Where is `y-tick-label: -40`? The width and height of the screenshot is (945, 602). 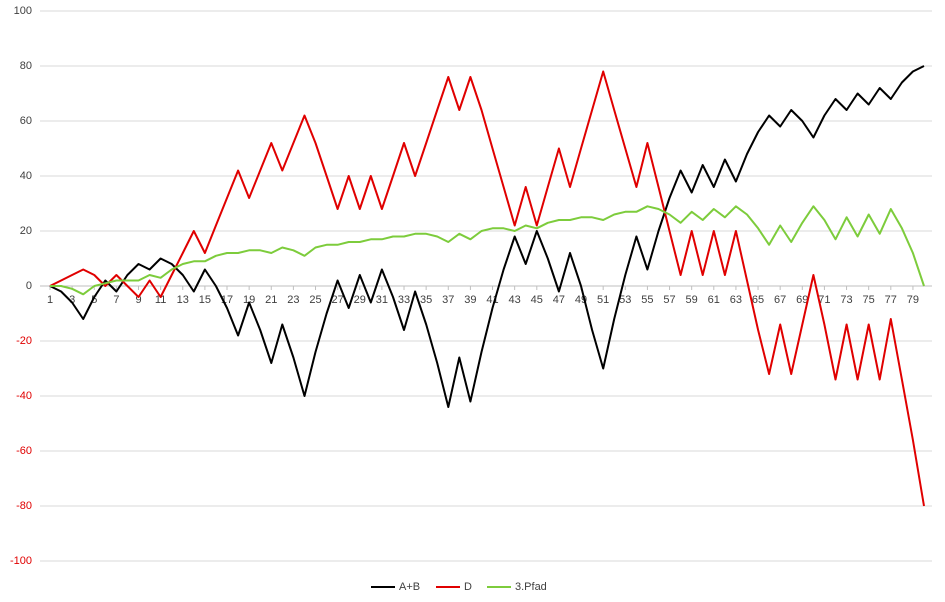
y-tick-label: -40 is located at coordinates (24, 396).